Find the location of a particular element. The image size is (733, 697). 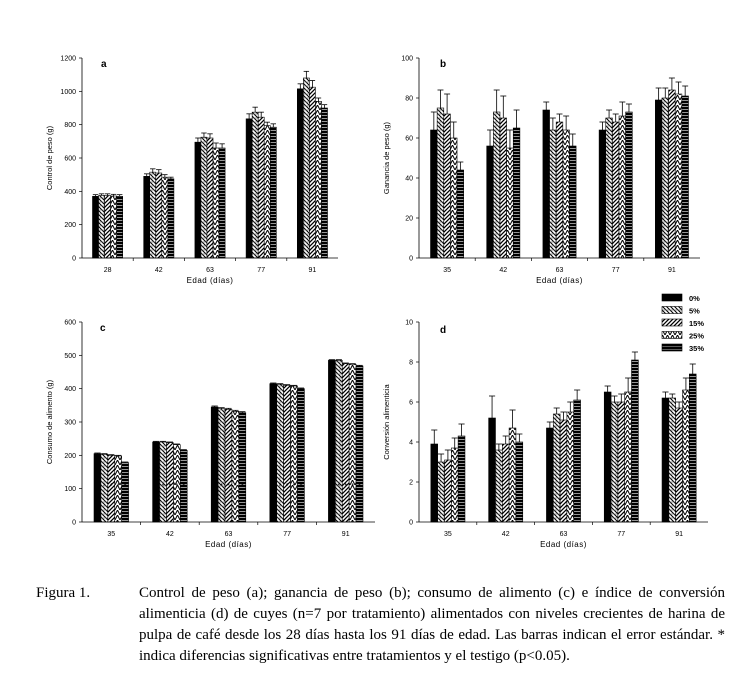

x-tick-label-b-91: 91 is located at coordinates (672, 270).